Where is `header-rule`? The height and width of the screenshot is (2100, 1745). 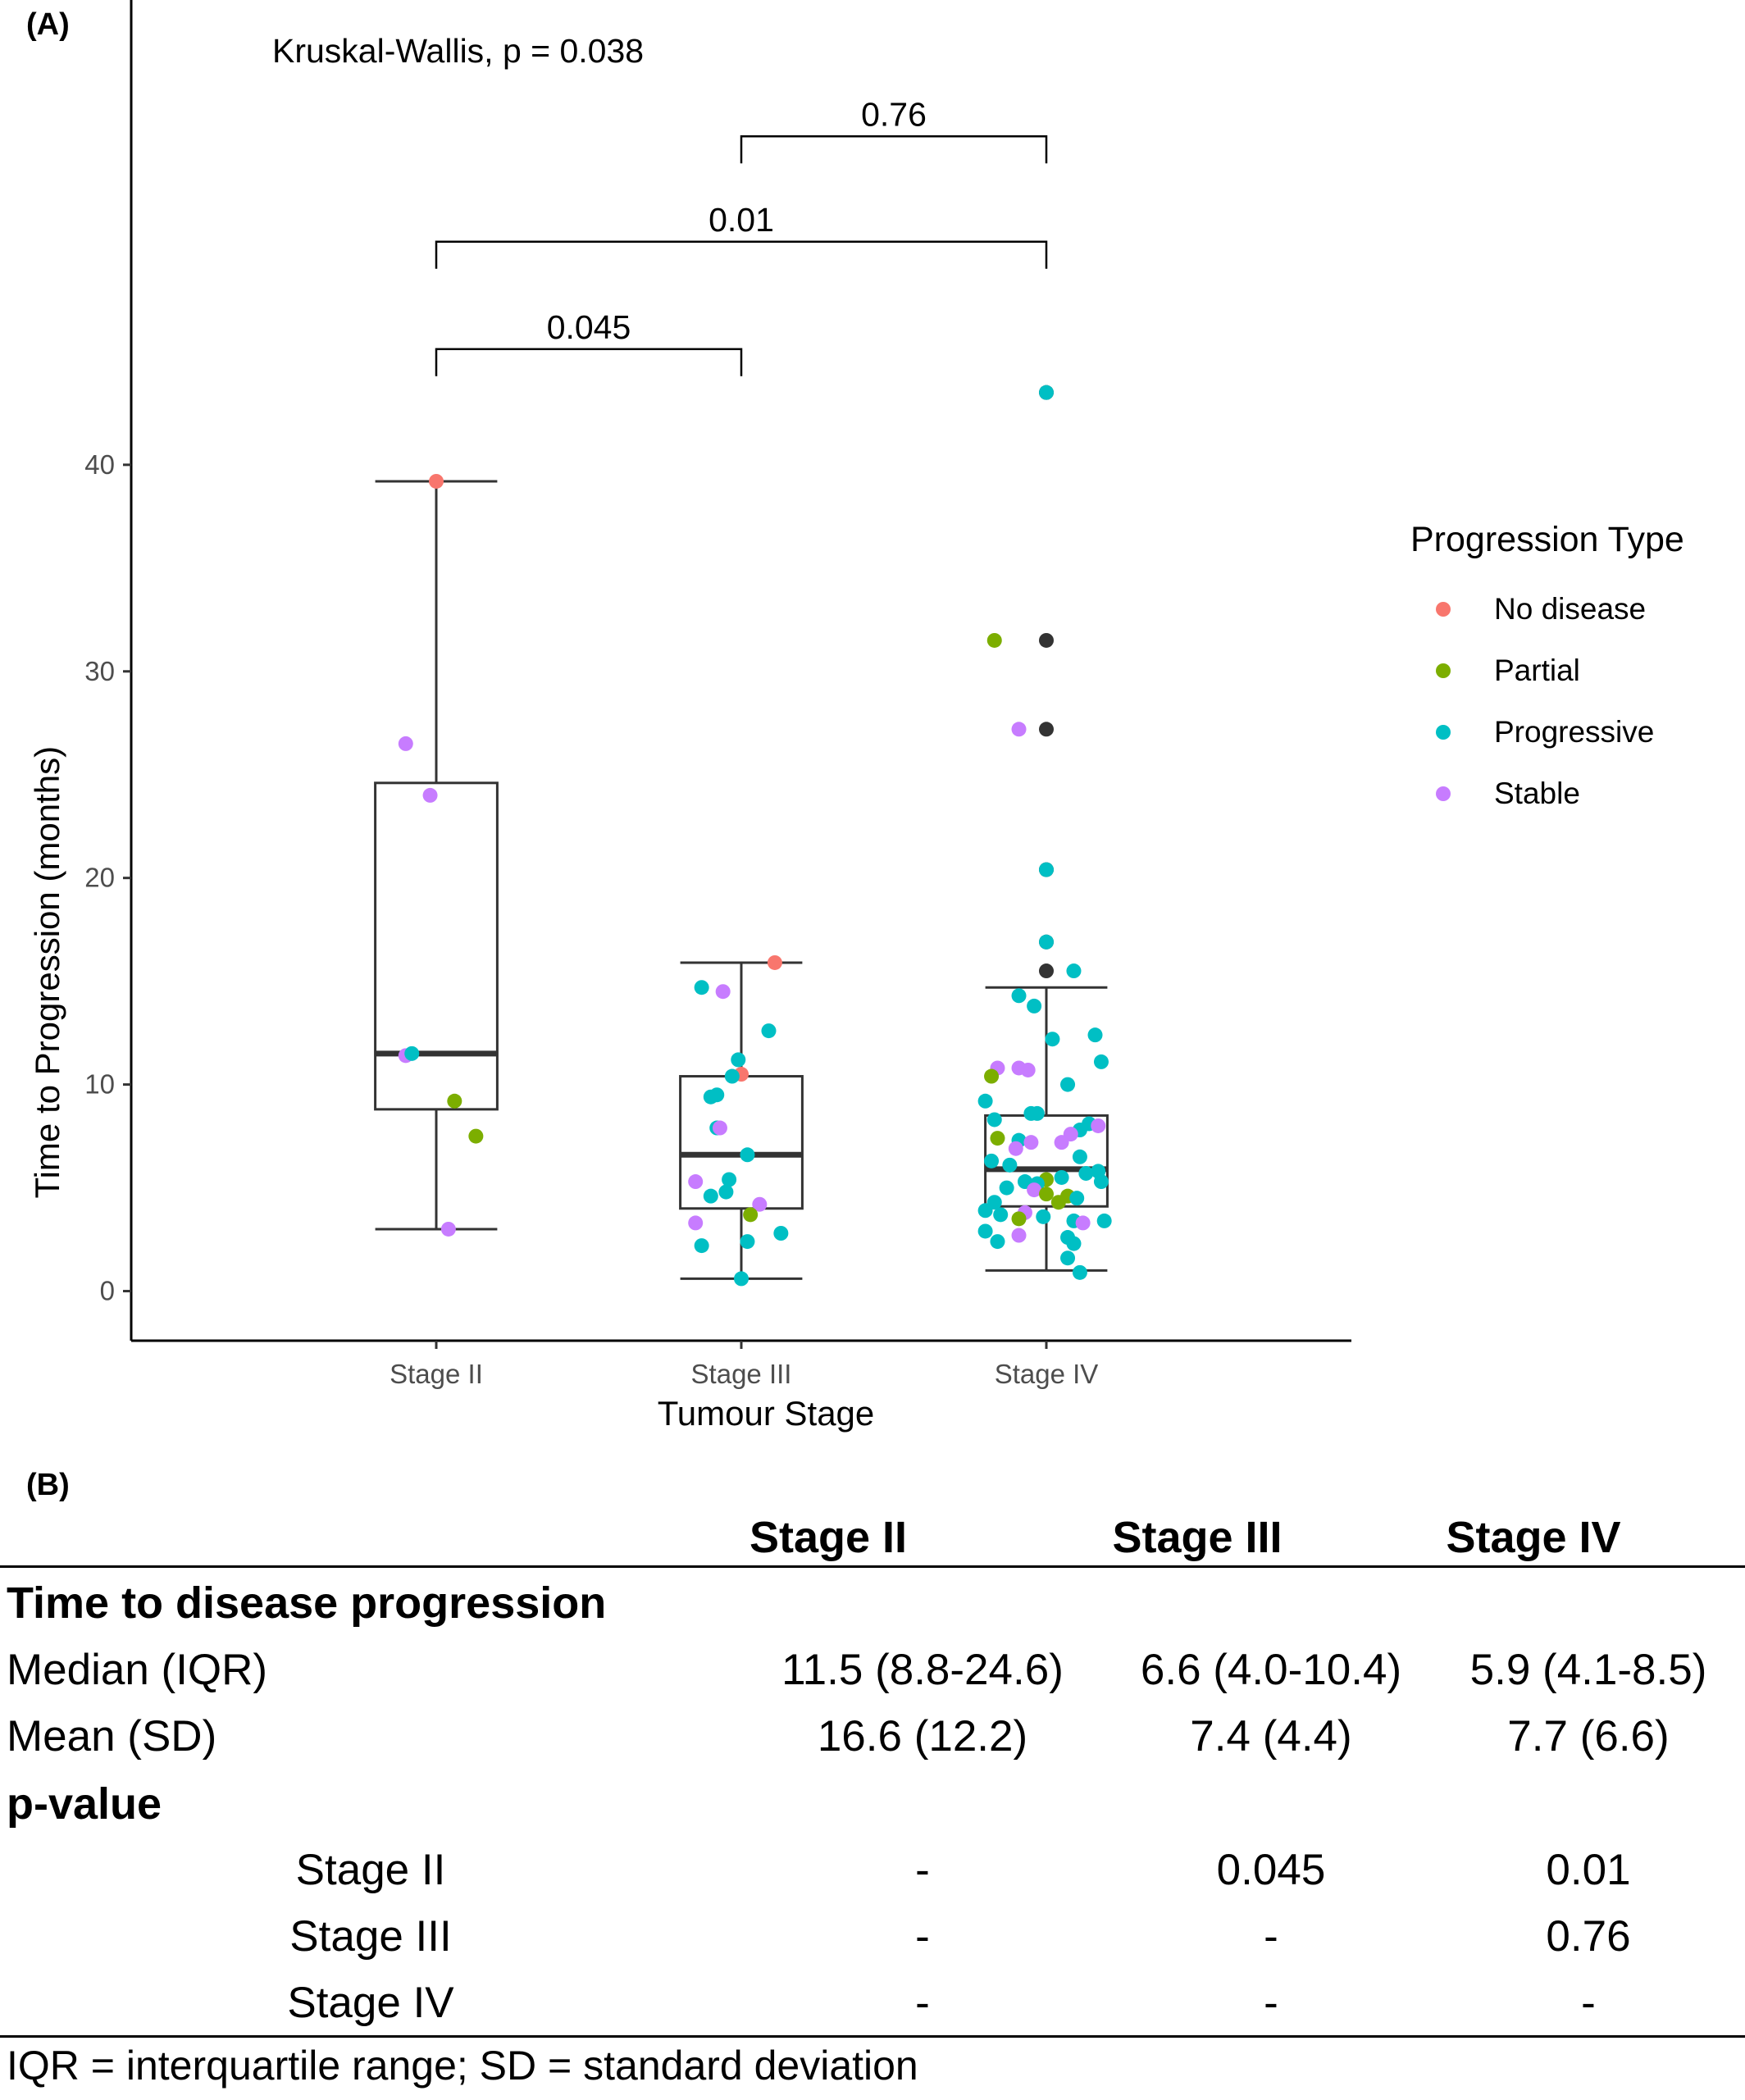
header-rule is located at coordinates (873, 1566).